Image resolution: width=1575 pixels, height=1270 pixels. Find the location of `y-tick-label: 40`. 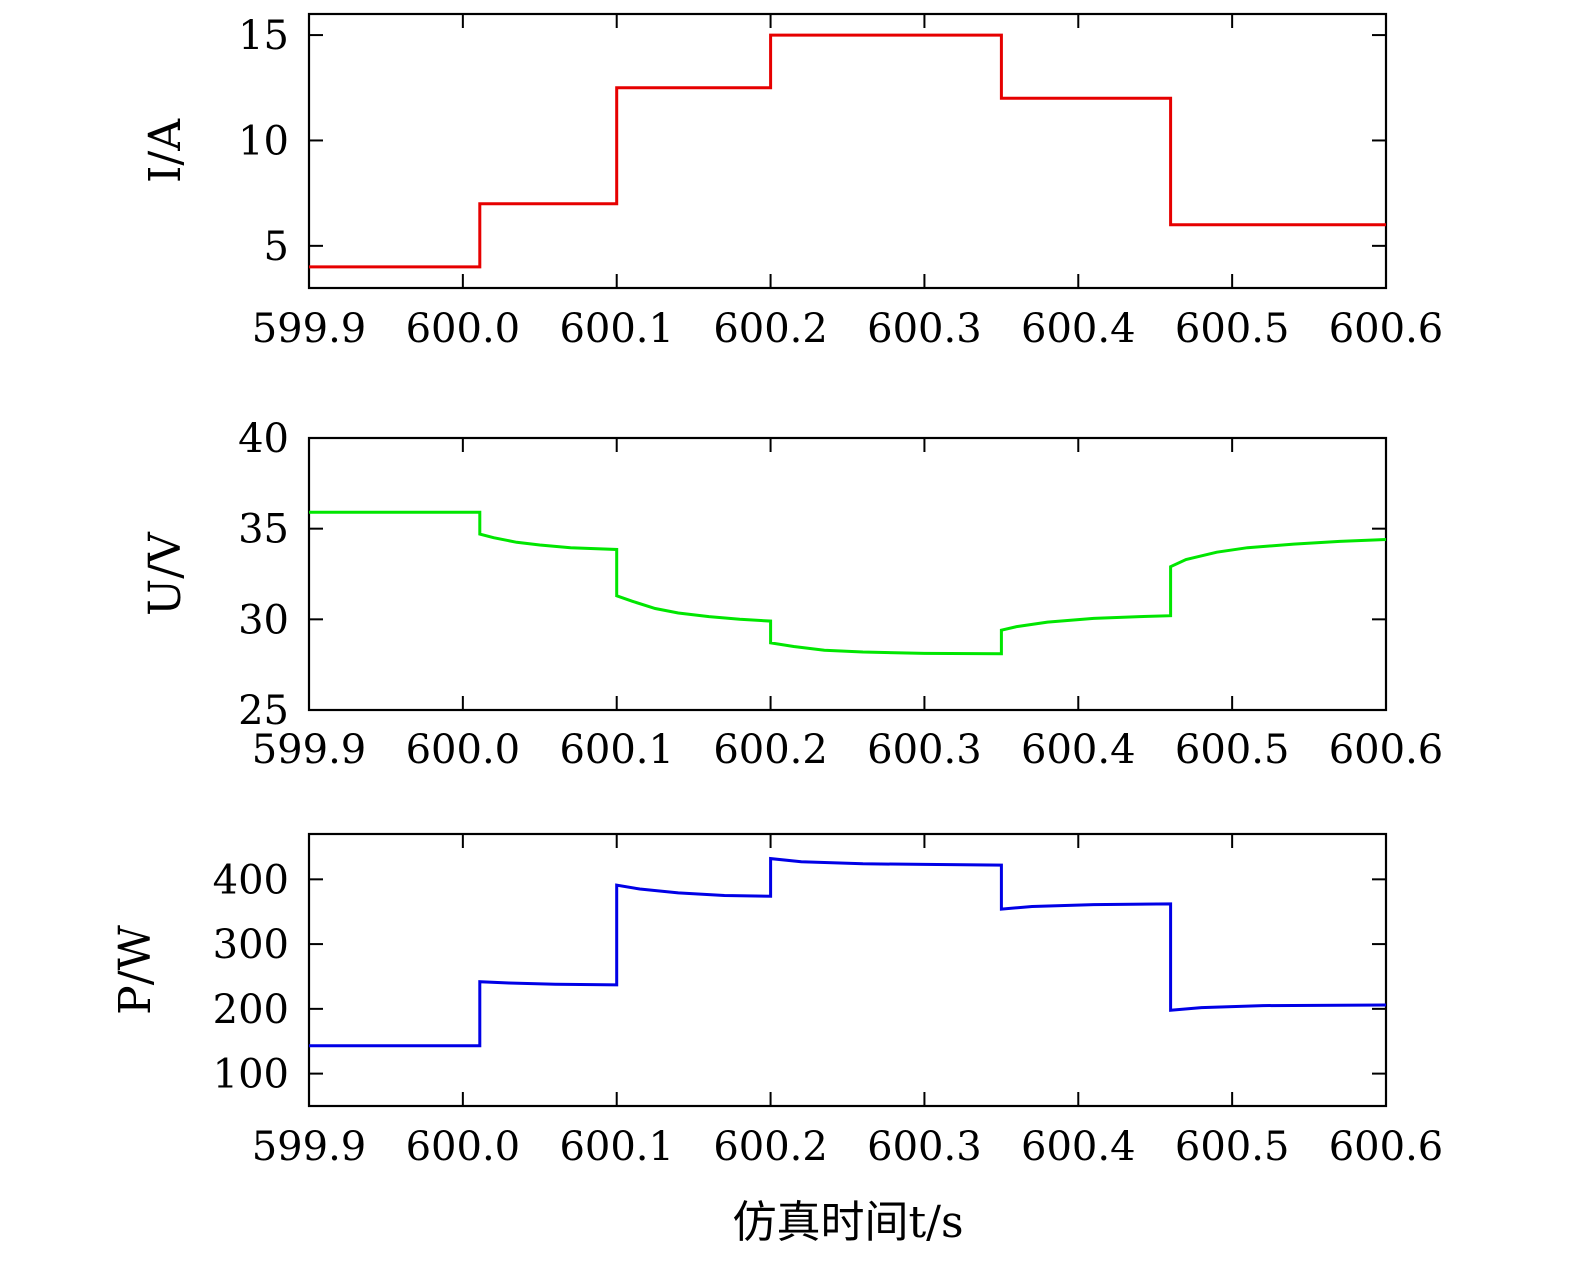

y-tick-label: 40 is located at coordinates (263, 439).